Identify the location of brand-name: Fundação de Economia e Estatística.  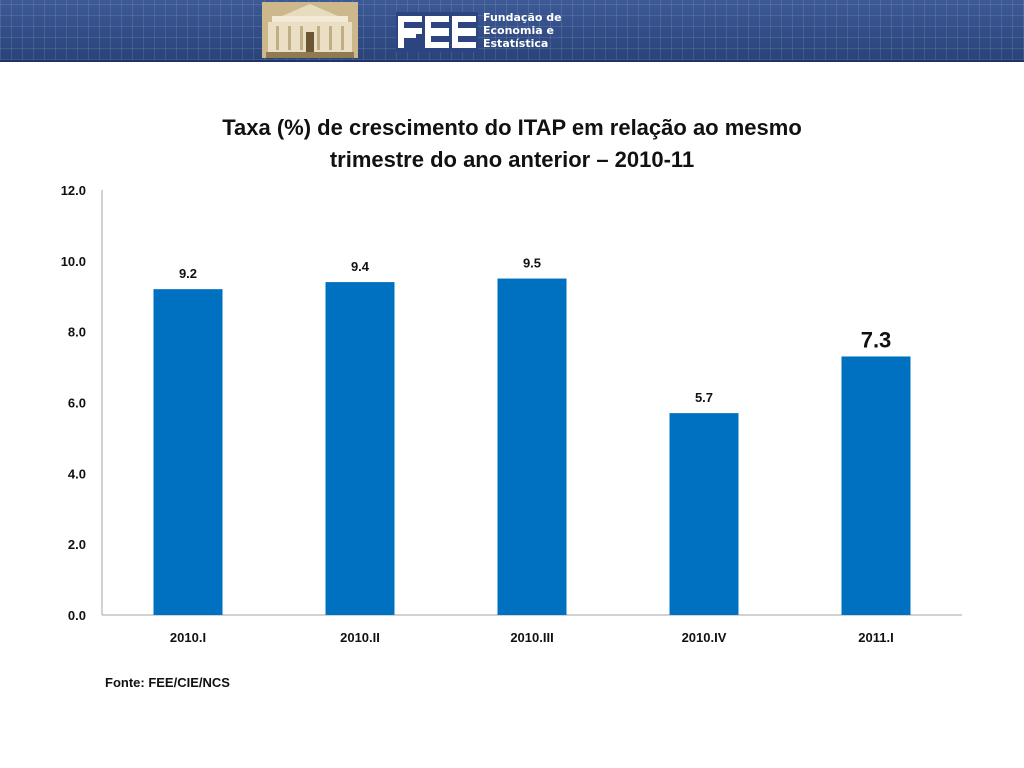
(522, 30).